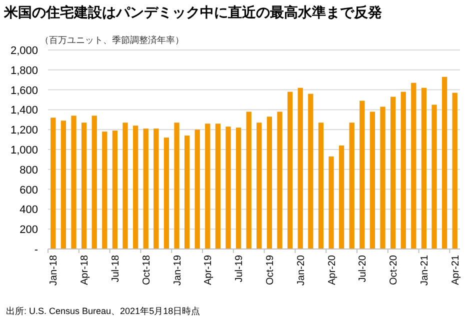 The height and width of the screenshot is (324, 467). I want to click on x-tick-label: Jul-19, so click(240, 268).